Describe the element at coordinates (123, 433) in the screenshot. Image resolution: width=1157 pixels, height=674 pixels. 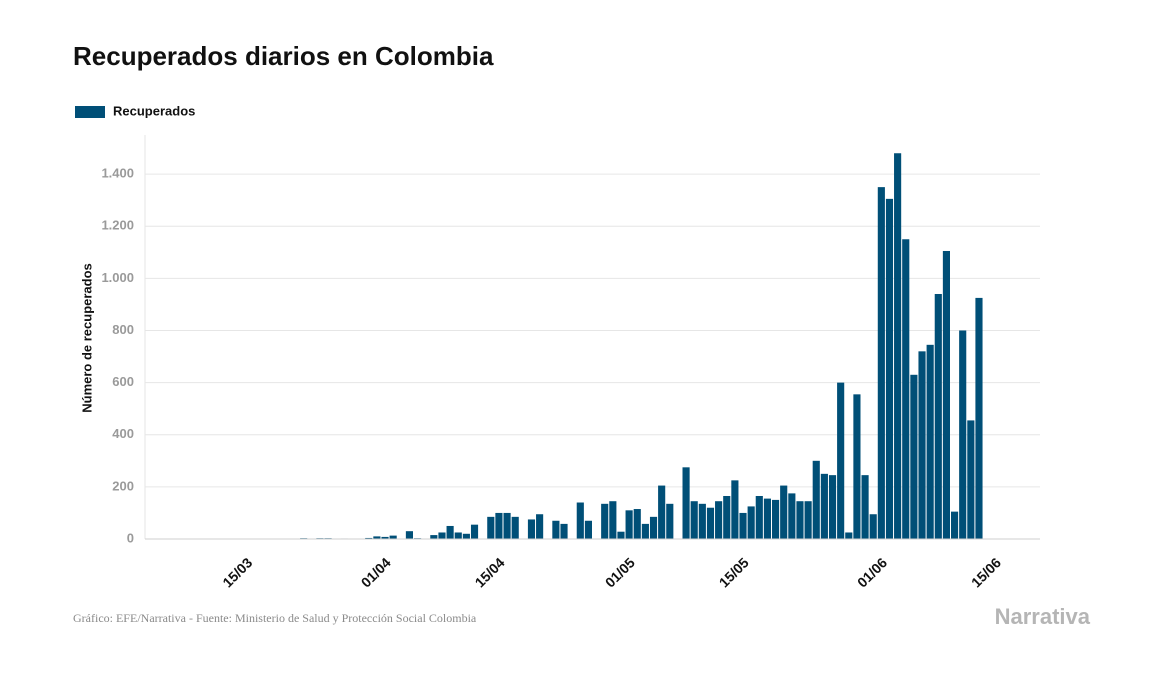
I see `y-tick-label: 400` at that location.